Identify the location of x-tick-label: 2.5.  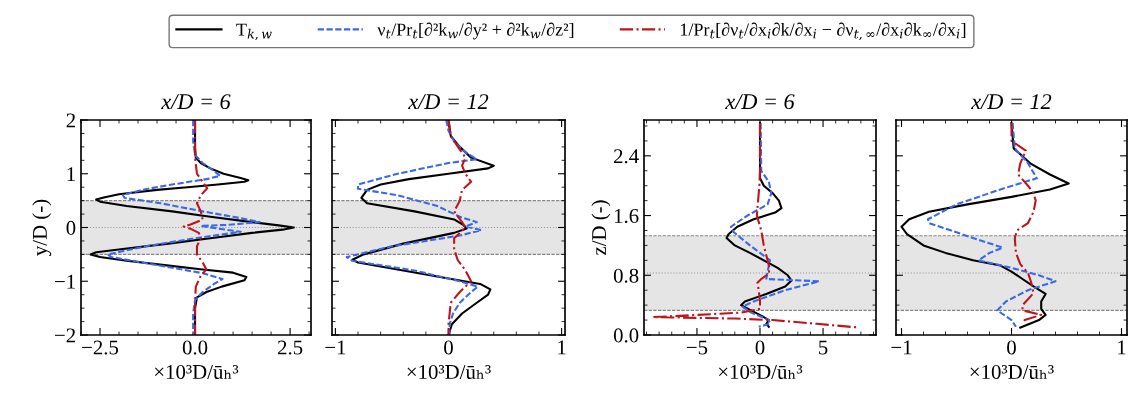
(290, 347).